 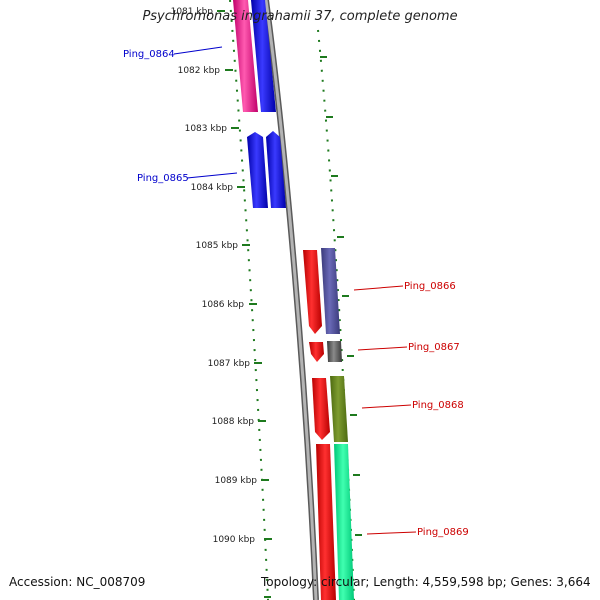 I want to click on gene-label-ping-0866: Ping_0866, so click(x=430, y=286).